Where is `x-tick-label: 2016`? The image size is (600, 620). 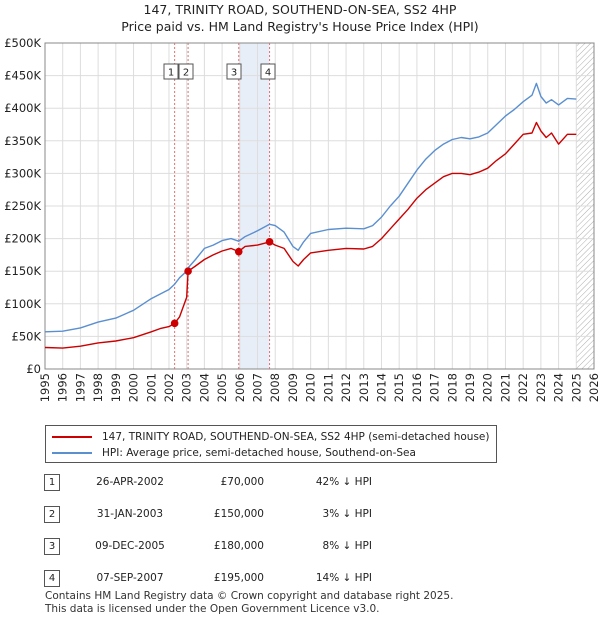
x-tick-label: 2016 is located at coordinates (417, 387).